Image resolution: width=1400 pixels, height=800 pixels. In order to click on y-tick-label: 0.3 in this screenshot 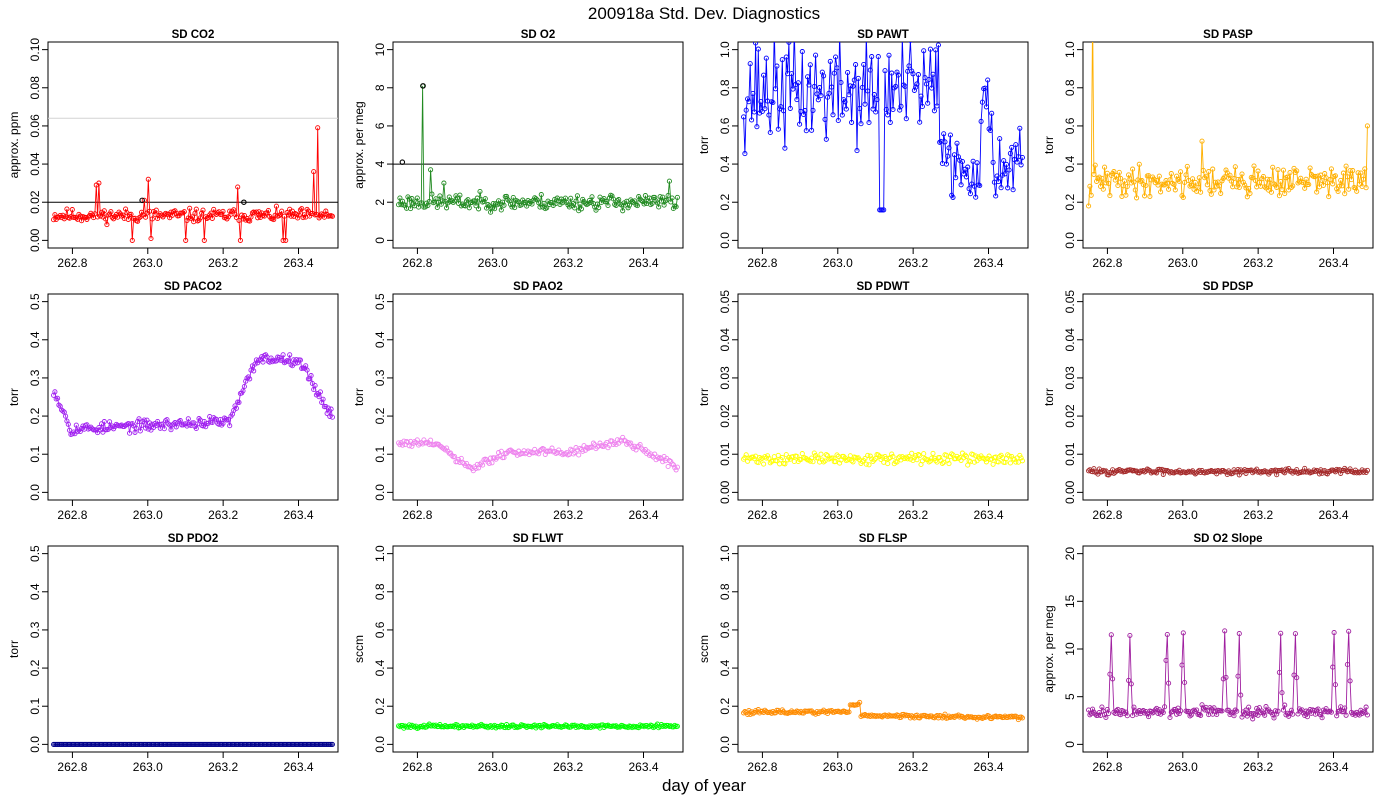, I will do `click(35, 629)`.